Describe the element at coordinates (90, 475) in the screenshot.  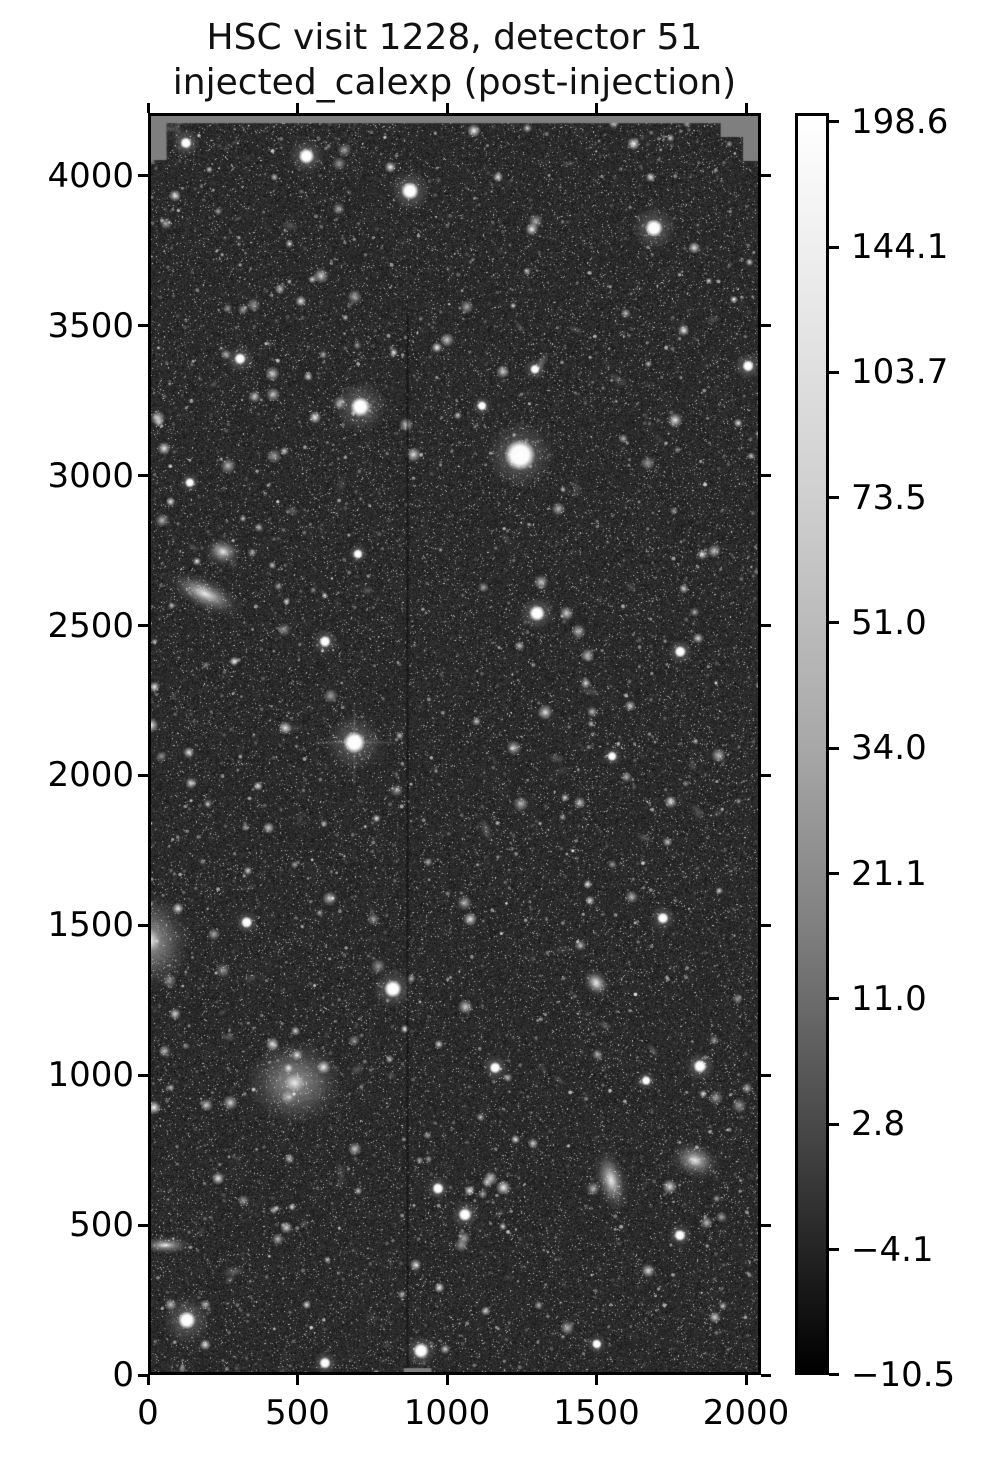
I see `y-tick-label: 3000` at that location.